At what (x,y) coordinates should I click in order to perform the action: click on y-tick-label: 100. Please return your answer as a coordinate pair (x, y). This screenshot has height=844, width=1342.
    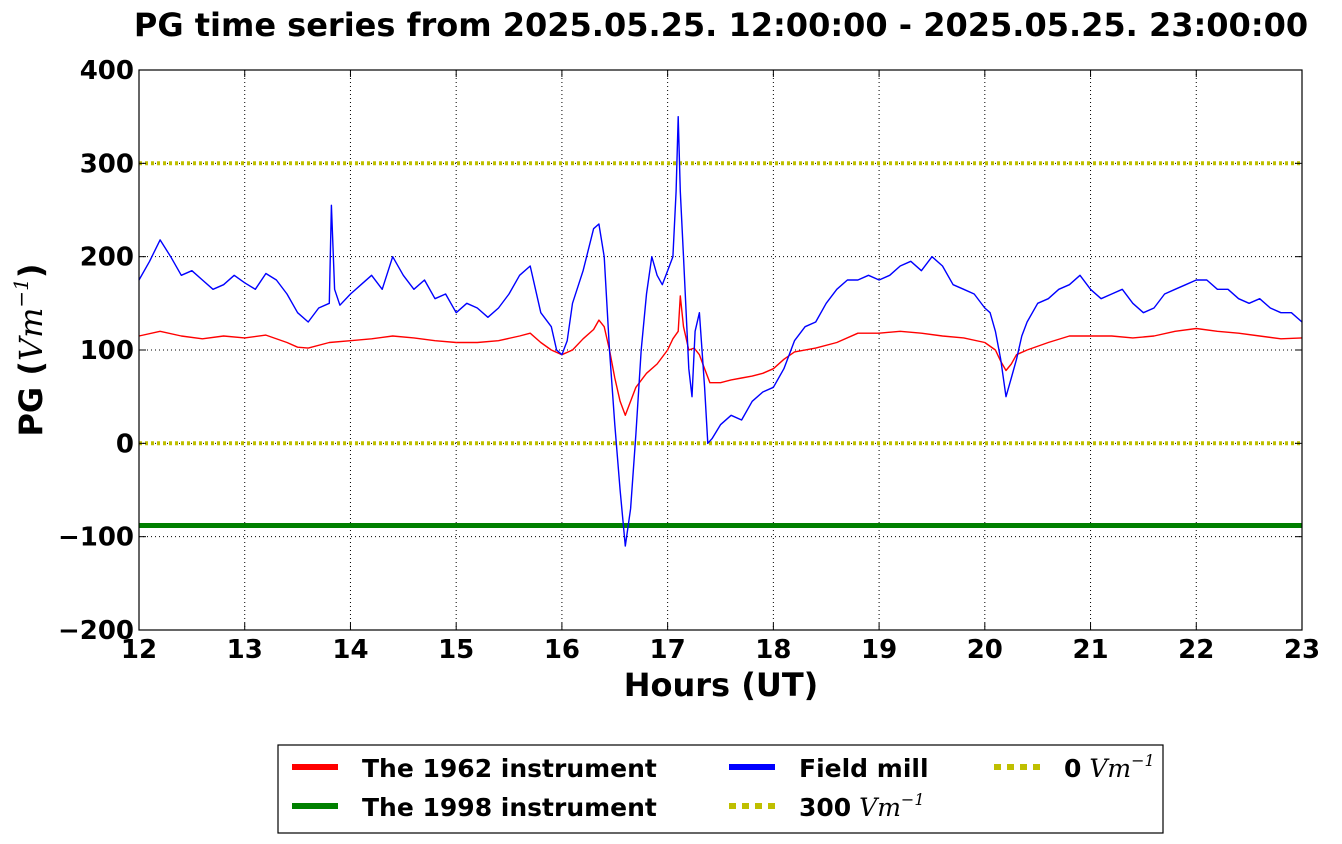
    Looking at the image, I should click on (107, 351).